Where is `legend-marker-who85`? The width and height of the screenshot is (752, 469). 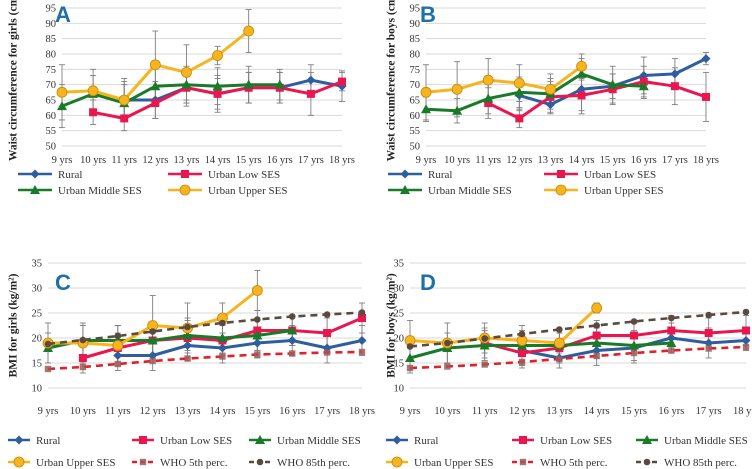
legend-marker-who85 is located at coordinates (260, 462).